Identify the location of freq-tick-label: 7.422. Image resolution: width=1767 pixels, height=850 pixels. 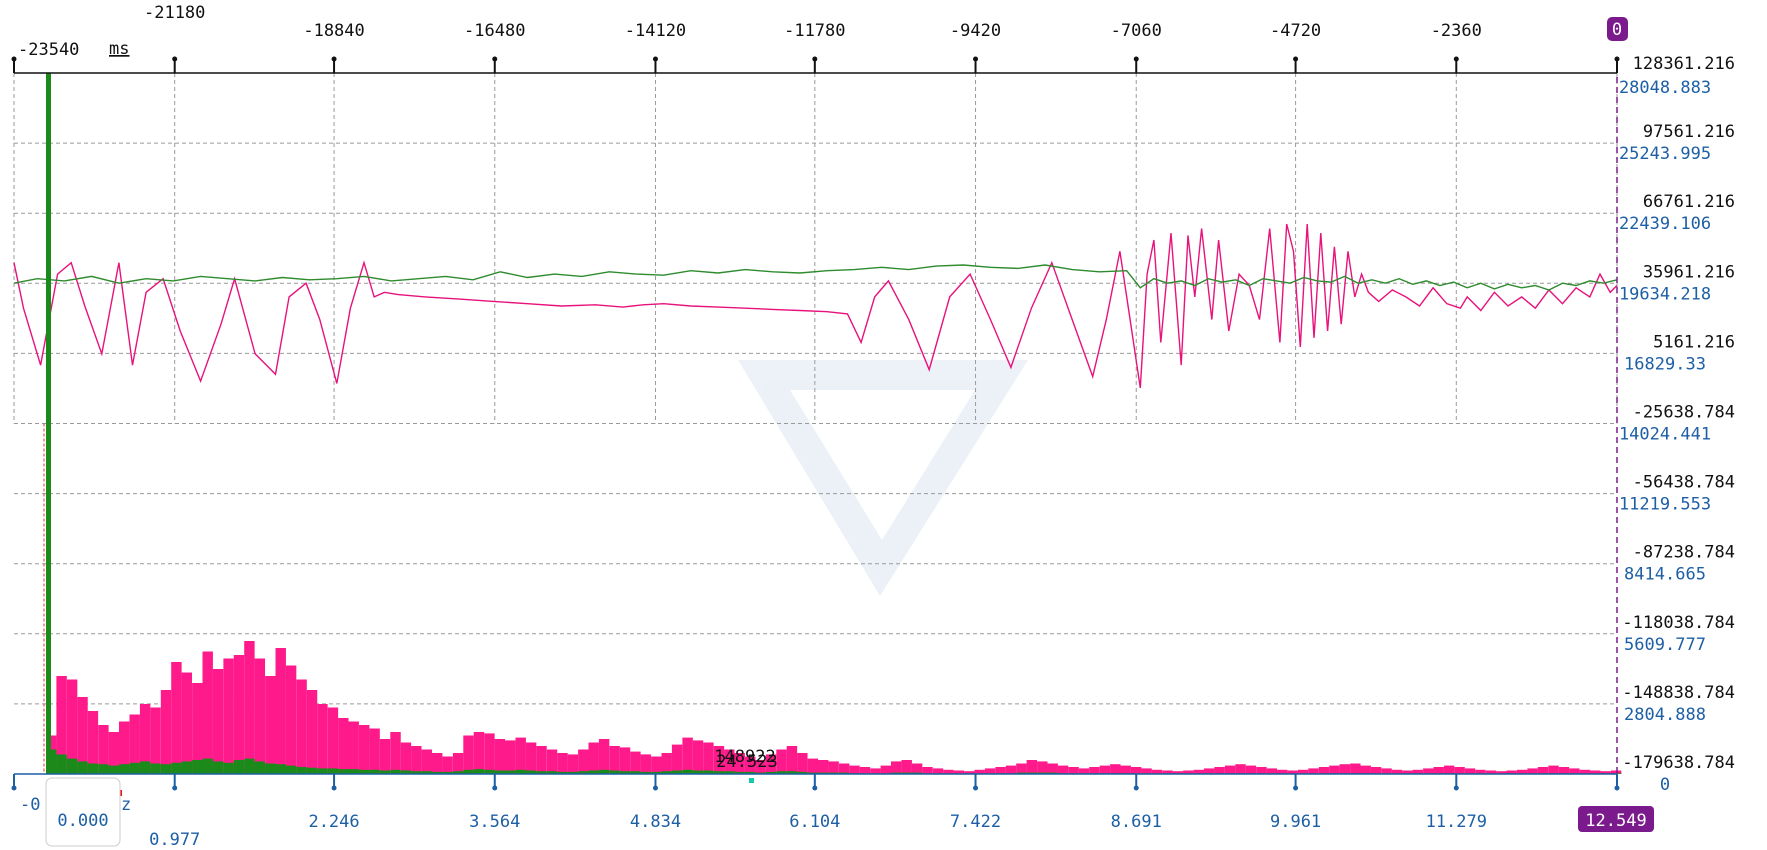
(975, 822).